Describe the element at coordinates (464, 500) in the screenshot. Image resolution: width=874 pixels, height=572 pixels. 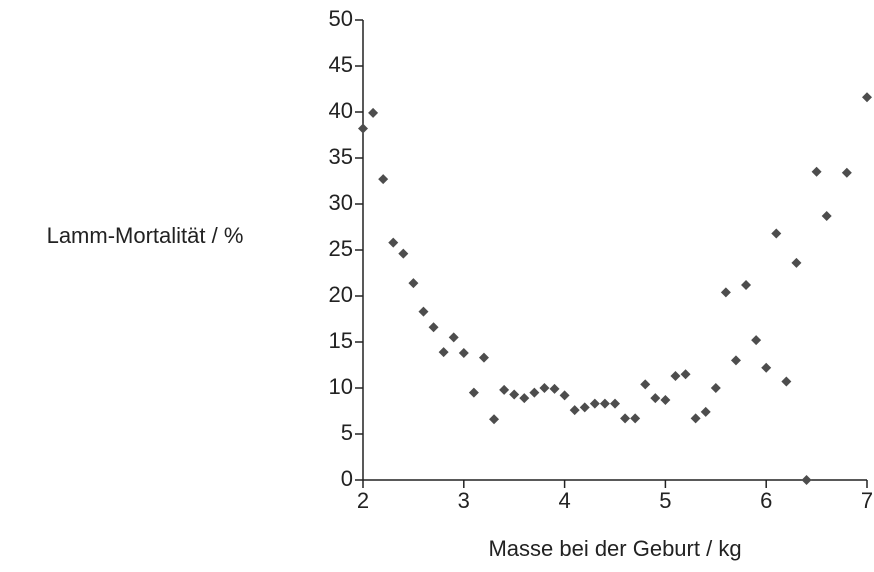
I see `x-tick-label: 3` at that location.